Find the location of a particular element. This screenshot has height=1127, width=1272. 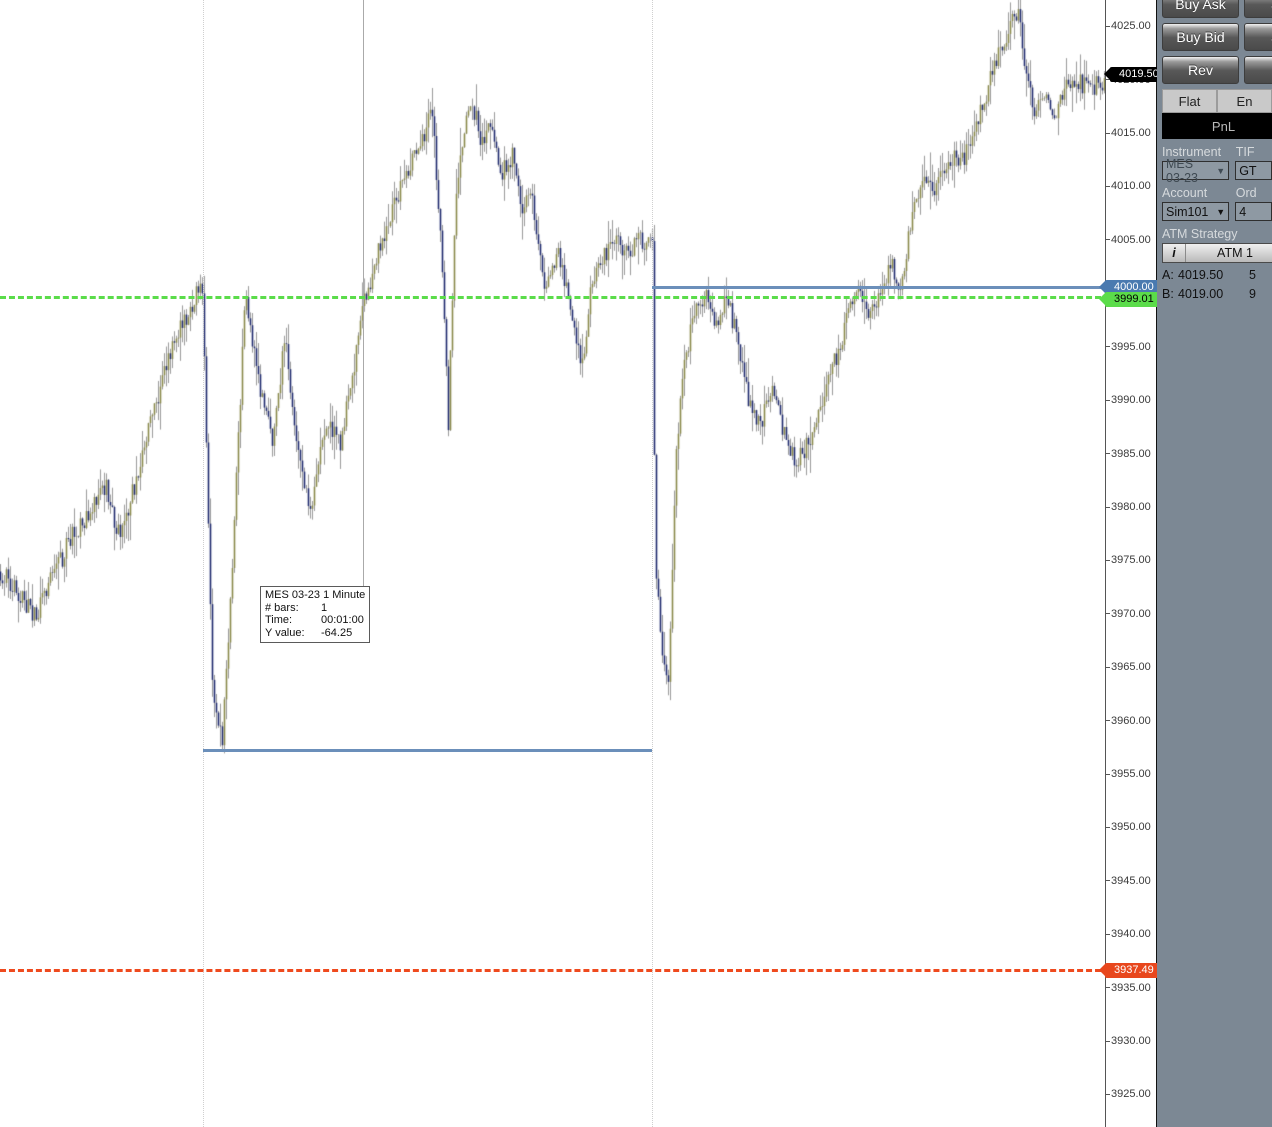

price-tick: 3940.00 is located at coordinates (1128, 934).